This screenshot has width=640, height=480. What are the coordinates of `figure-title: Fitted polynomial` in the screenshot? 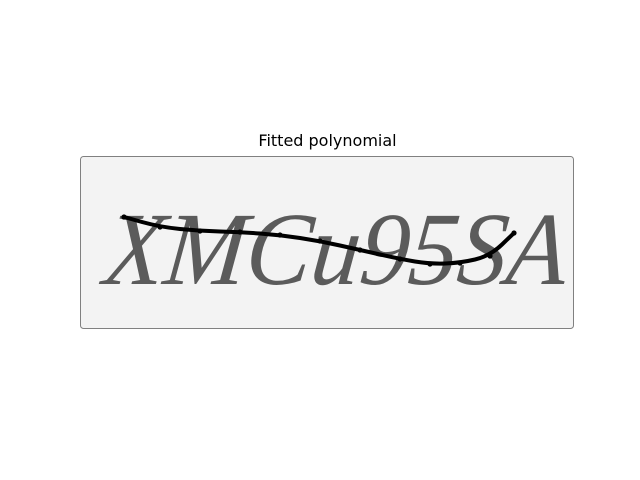 It's located at (327, 140).